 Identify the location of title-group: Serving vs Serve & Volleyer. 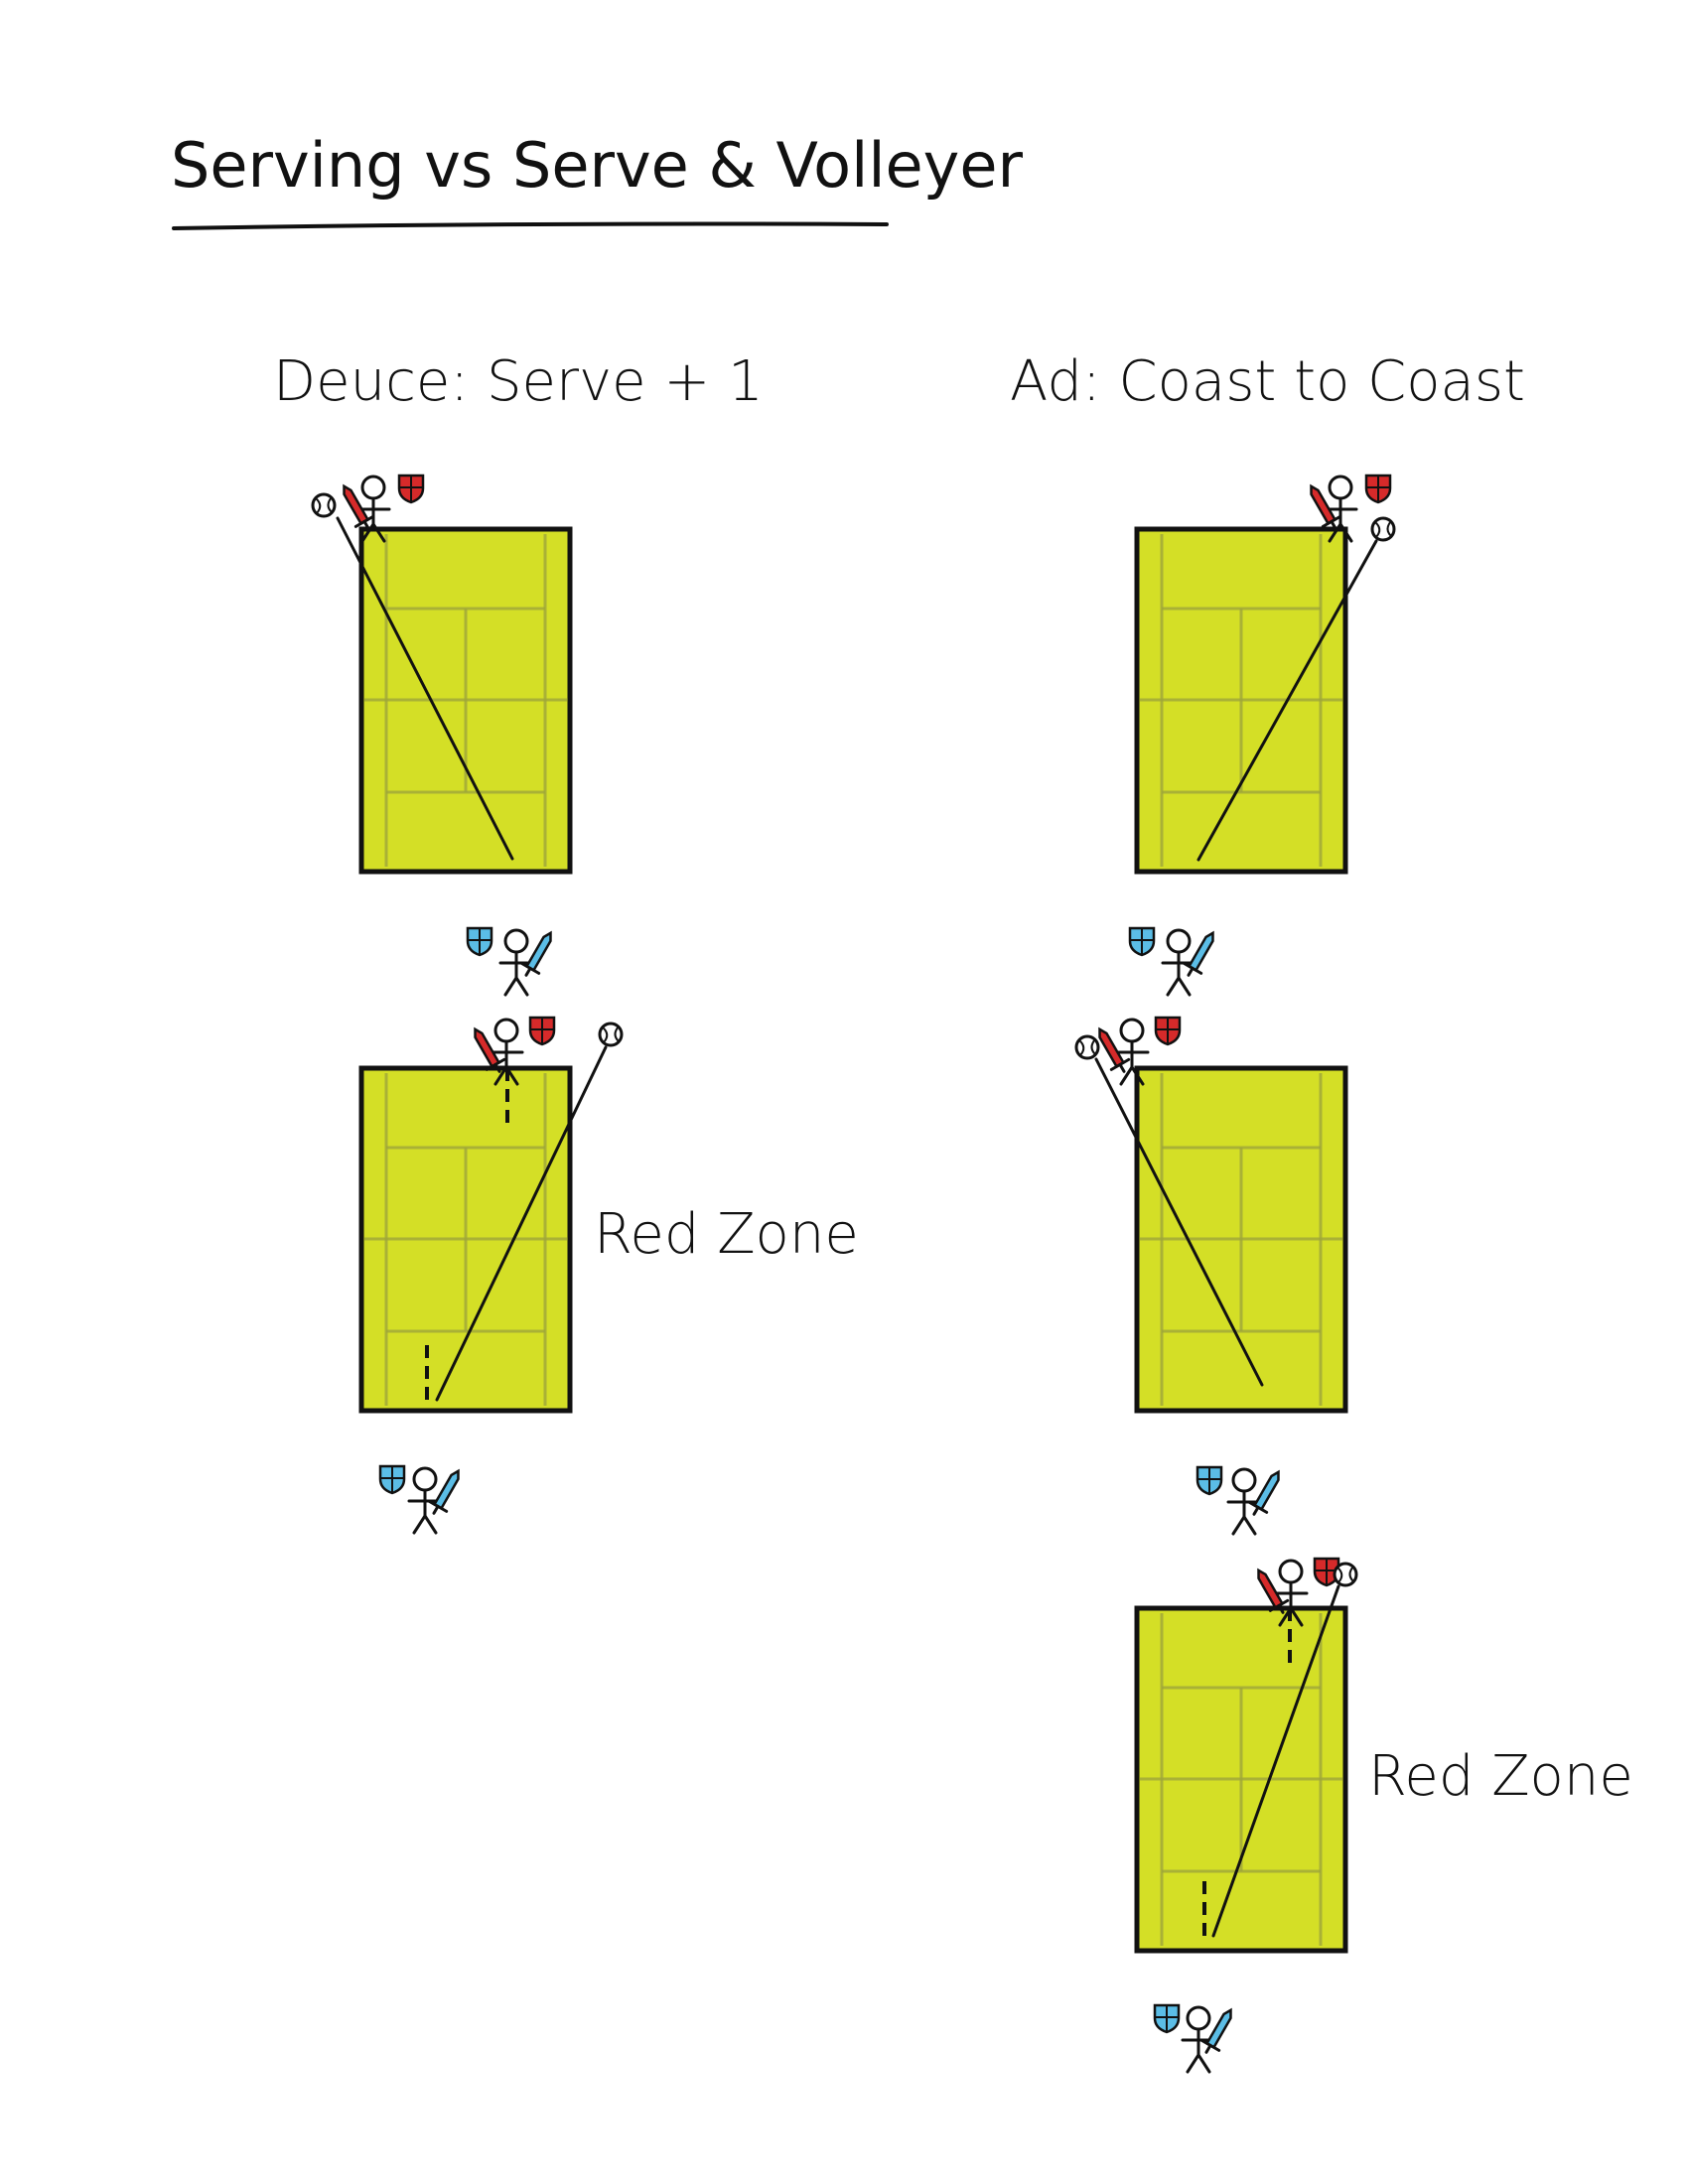
(597, 179).